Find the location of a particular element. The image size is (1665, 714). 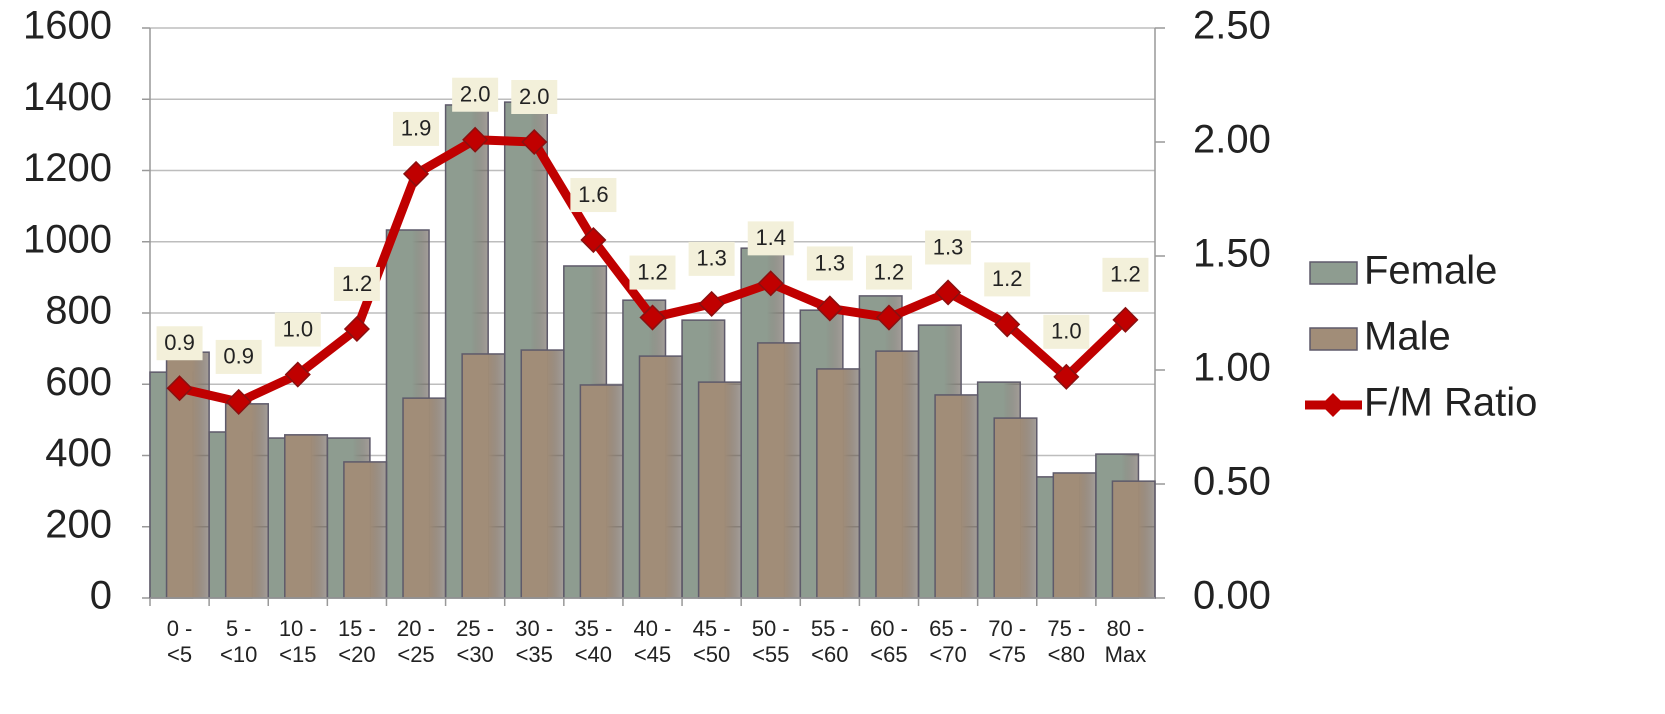

y2-tick-label: 2.50 is located at coordinates (1232, 26).